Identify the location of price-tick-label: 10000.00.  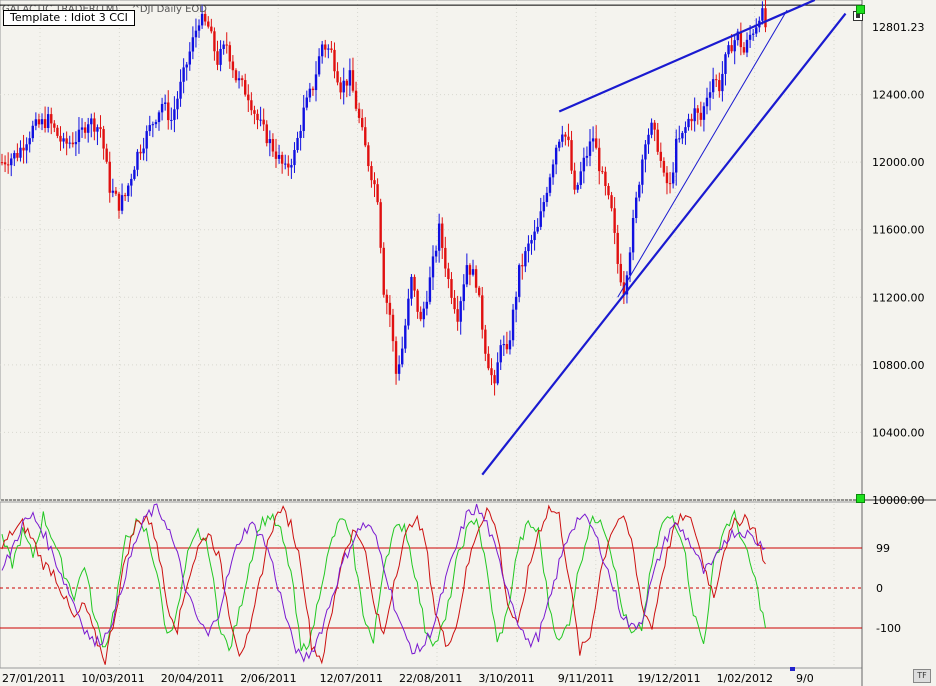
(898, 500).